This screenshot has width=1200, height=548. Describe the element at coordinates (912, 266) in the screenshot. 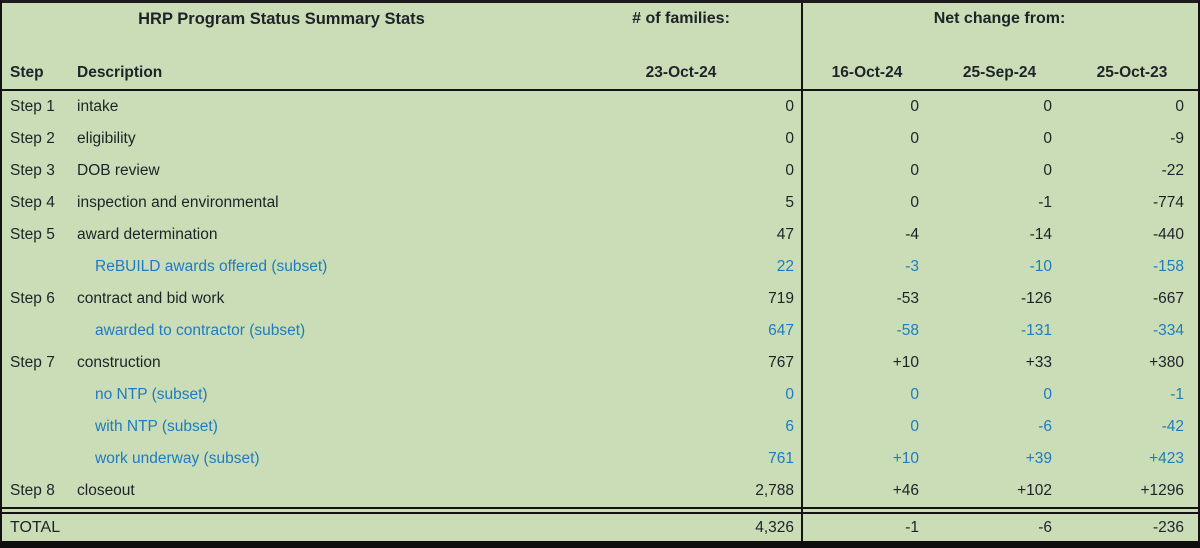

I see `net-change-cell-1: -3` at that location.